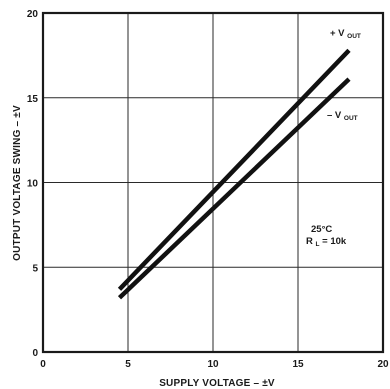 The width and height of the screenshot is (390, 389). What do you see at coordinates (321, 229) in the screenshot?
I see `temperature-annotation: 25°C` at bounding box center [321, 229].